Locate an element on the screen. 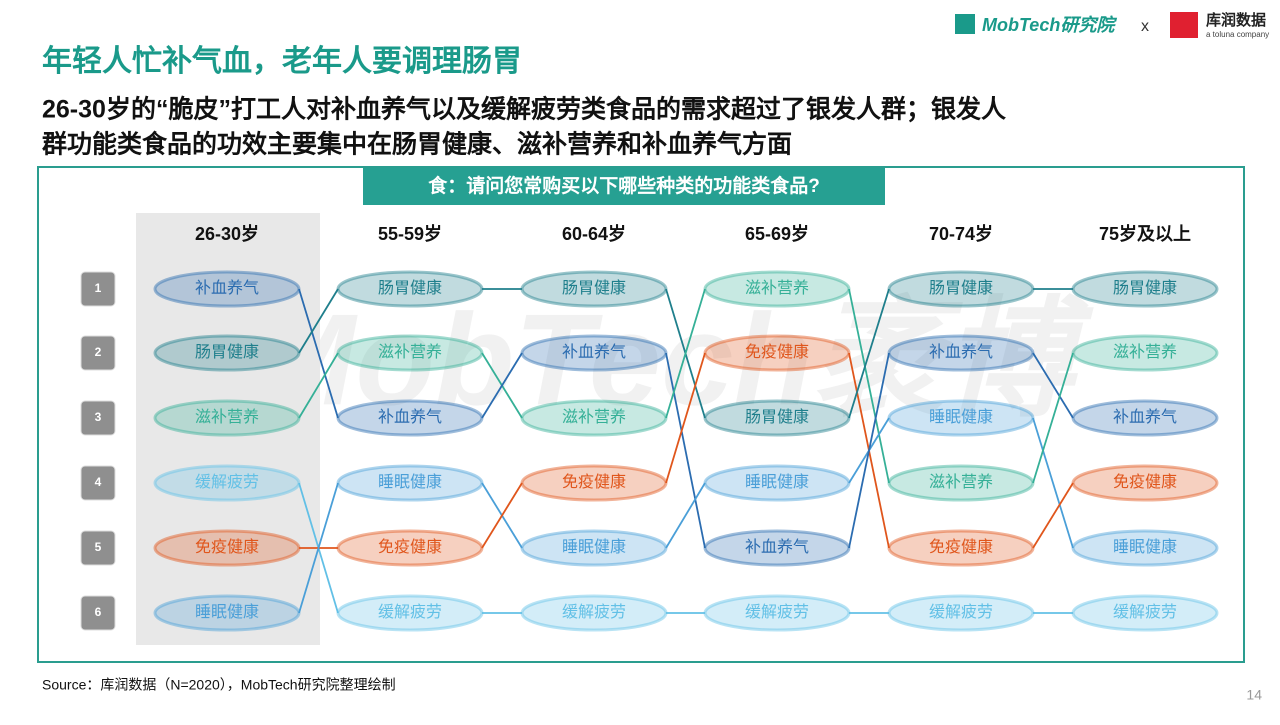  column-label: 55-59岁 is located at coordinates (410, 233).